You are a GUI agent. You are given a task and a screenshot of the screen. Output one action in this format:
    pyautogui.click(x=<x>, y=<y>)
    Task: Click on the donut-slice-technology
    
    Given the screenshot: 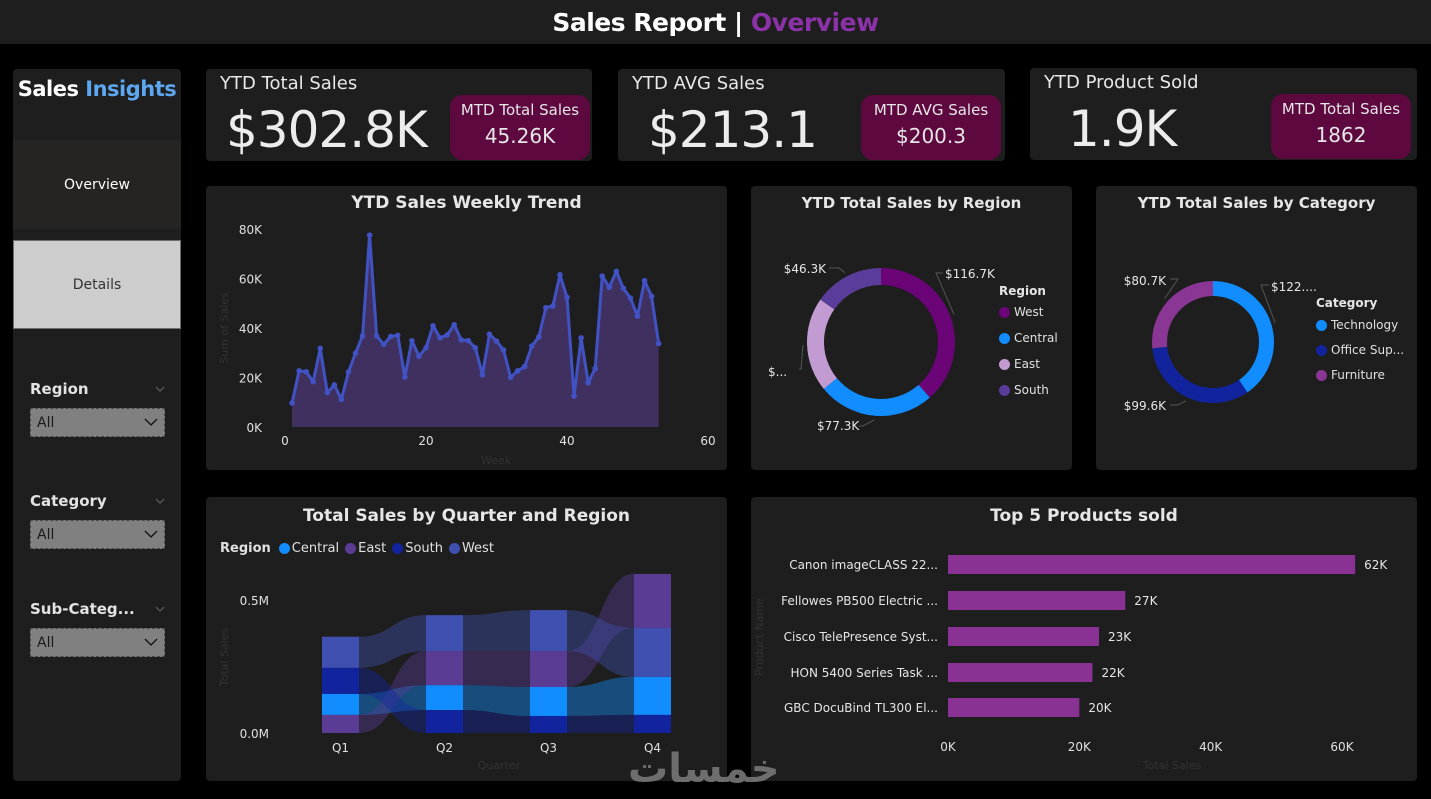 What is the action you would take?
    pyautogui.click(x=1243, y=337)
    